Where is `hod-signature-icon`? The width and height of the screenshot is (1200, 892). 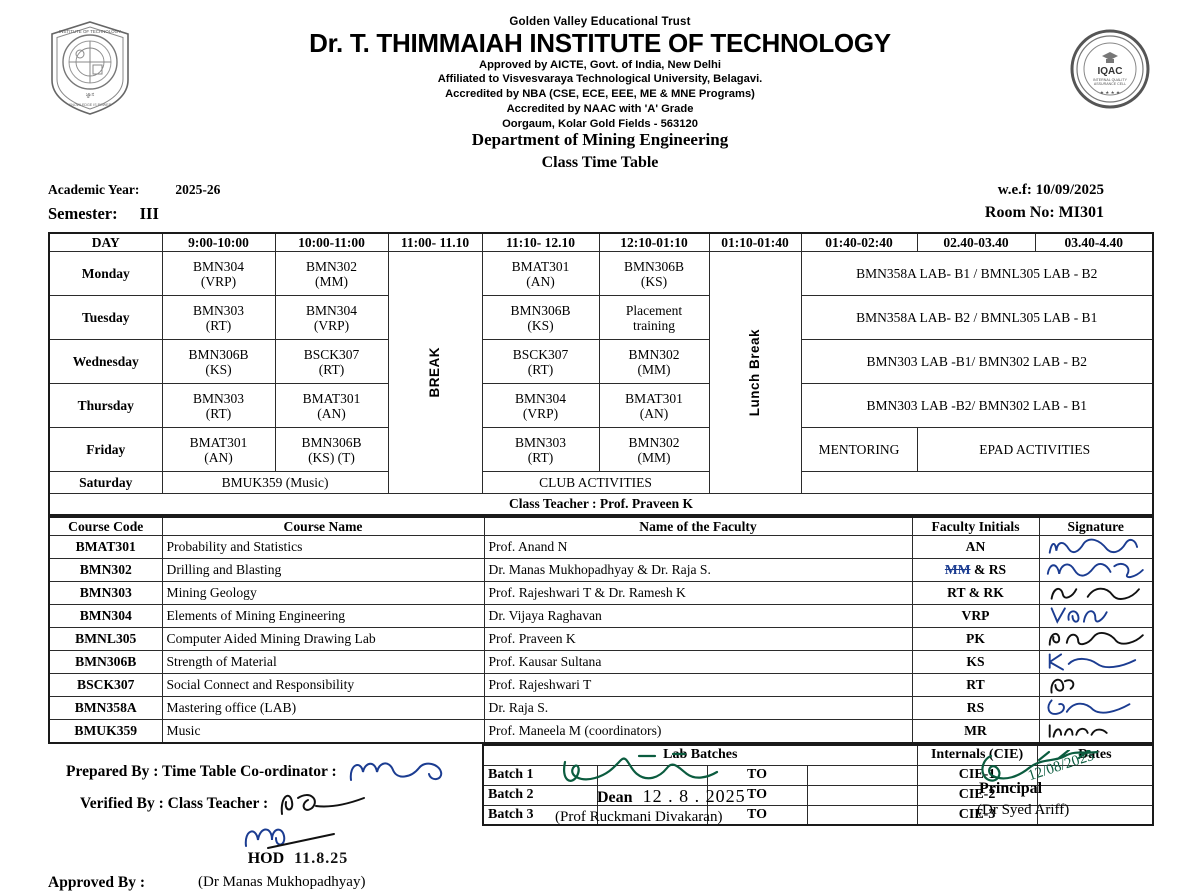
hod-signature-icon is located at coordinates (289, 839).